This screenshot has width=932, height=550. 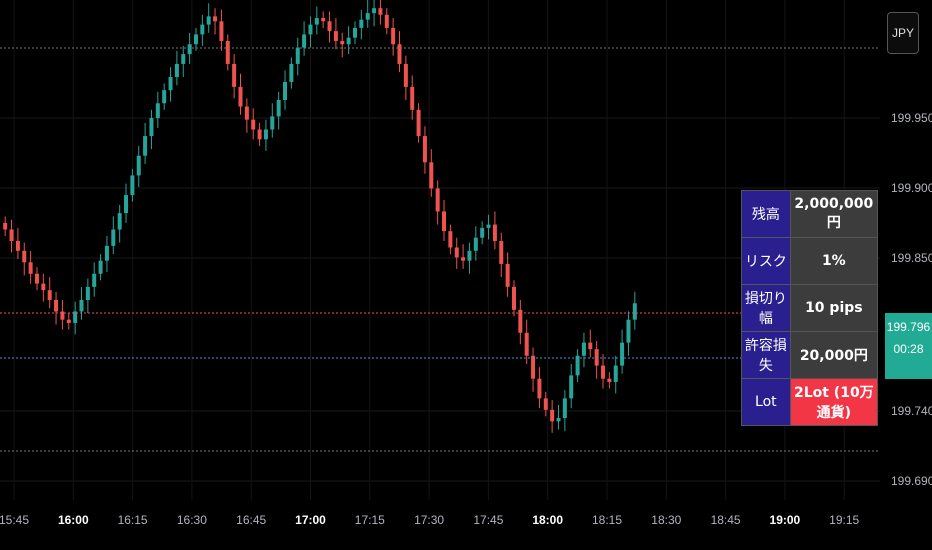 I want to click on time-axis-label: 17:30, so click(x=429, y=520).